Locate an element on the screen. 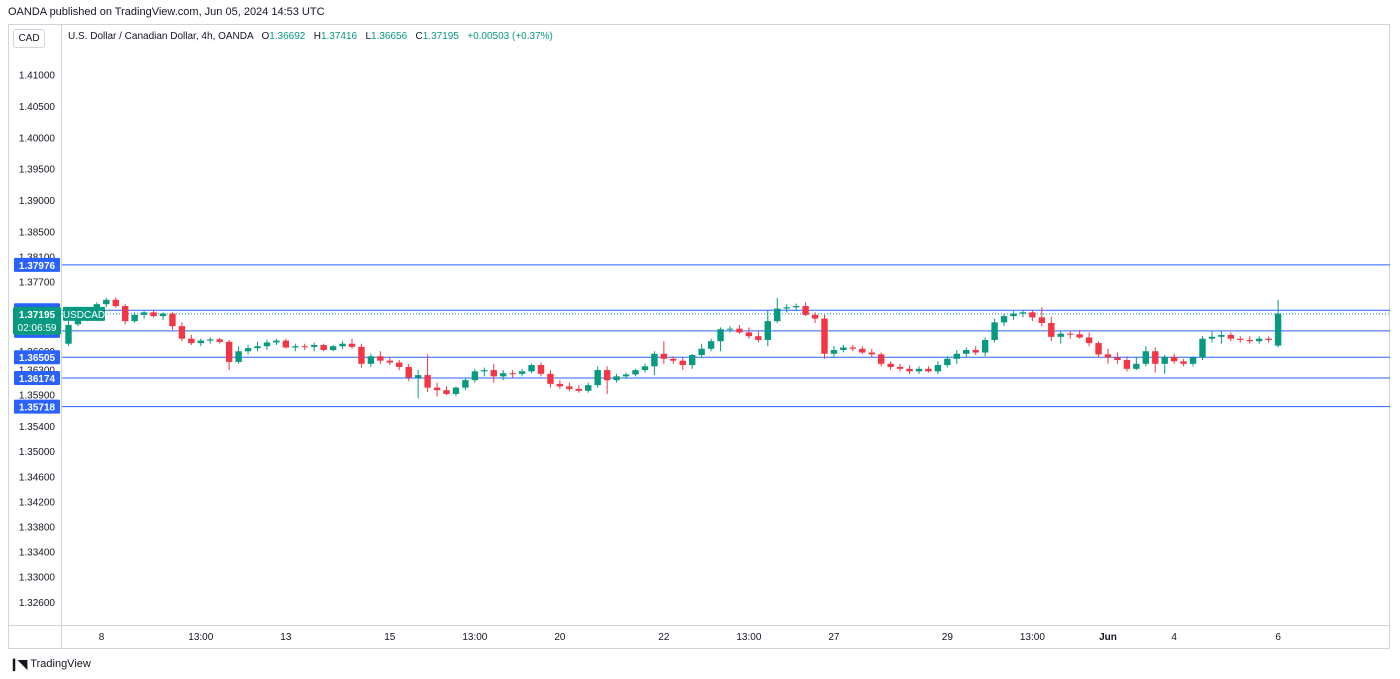  x-tick-label: 20 is located at coordinates (560, 637).